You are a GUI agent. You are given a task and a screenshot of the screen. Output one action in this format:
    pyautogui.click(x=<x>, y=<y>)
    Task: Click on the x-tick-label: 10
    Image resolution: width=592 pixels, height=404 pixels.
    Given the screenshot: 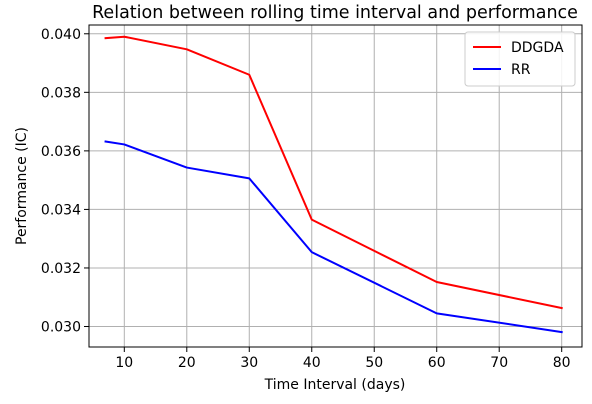 What is the action you would take?
    pyautogui.click(x=124, y=363)
    